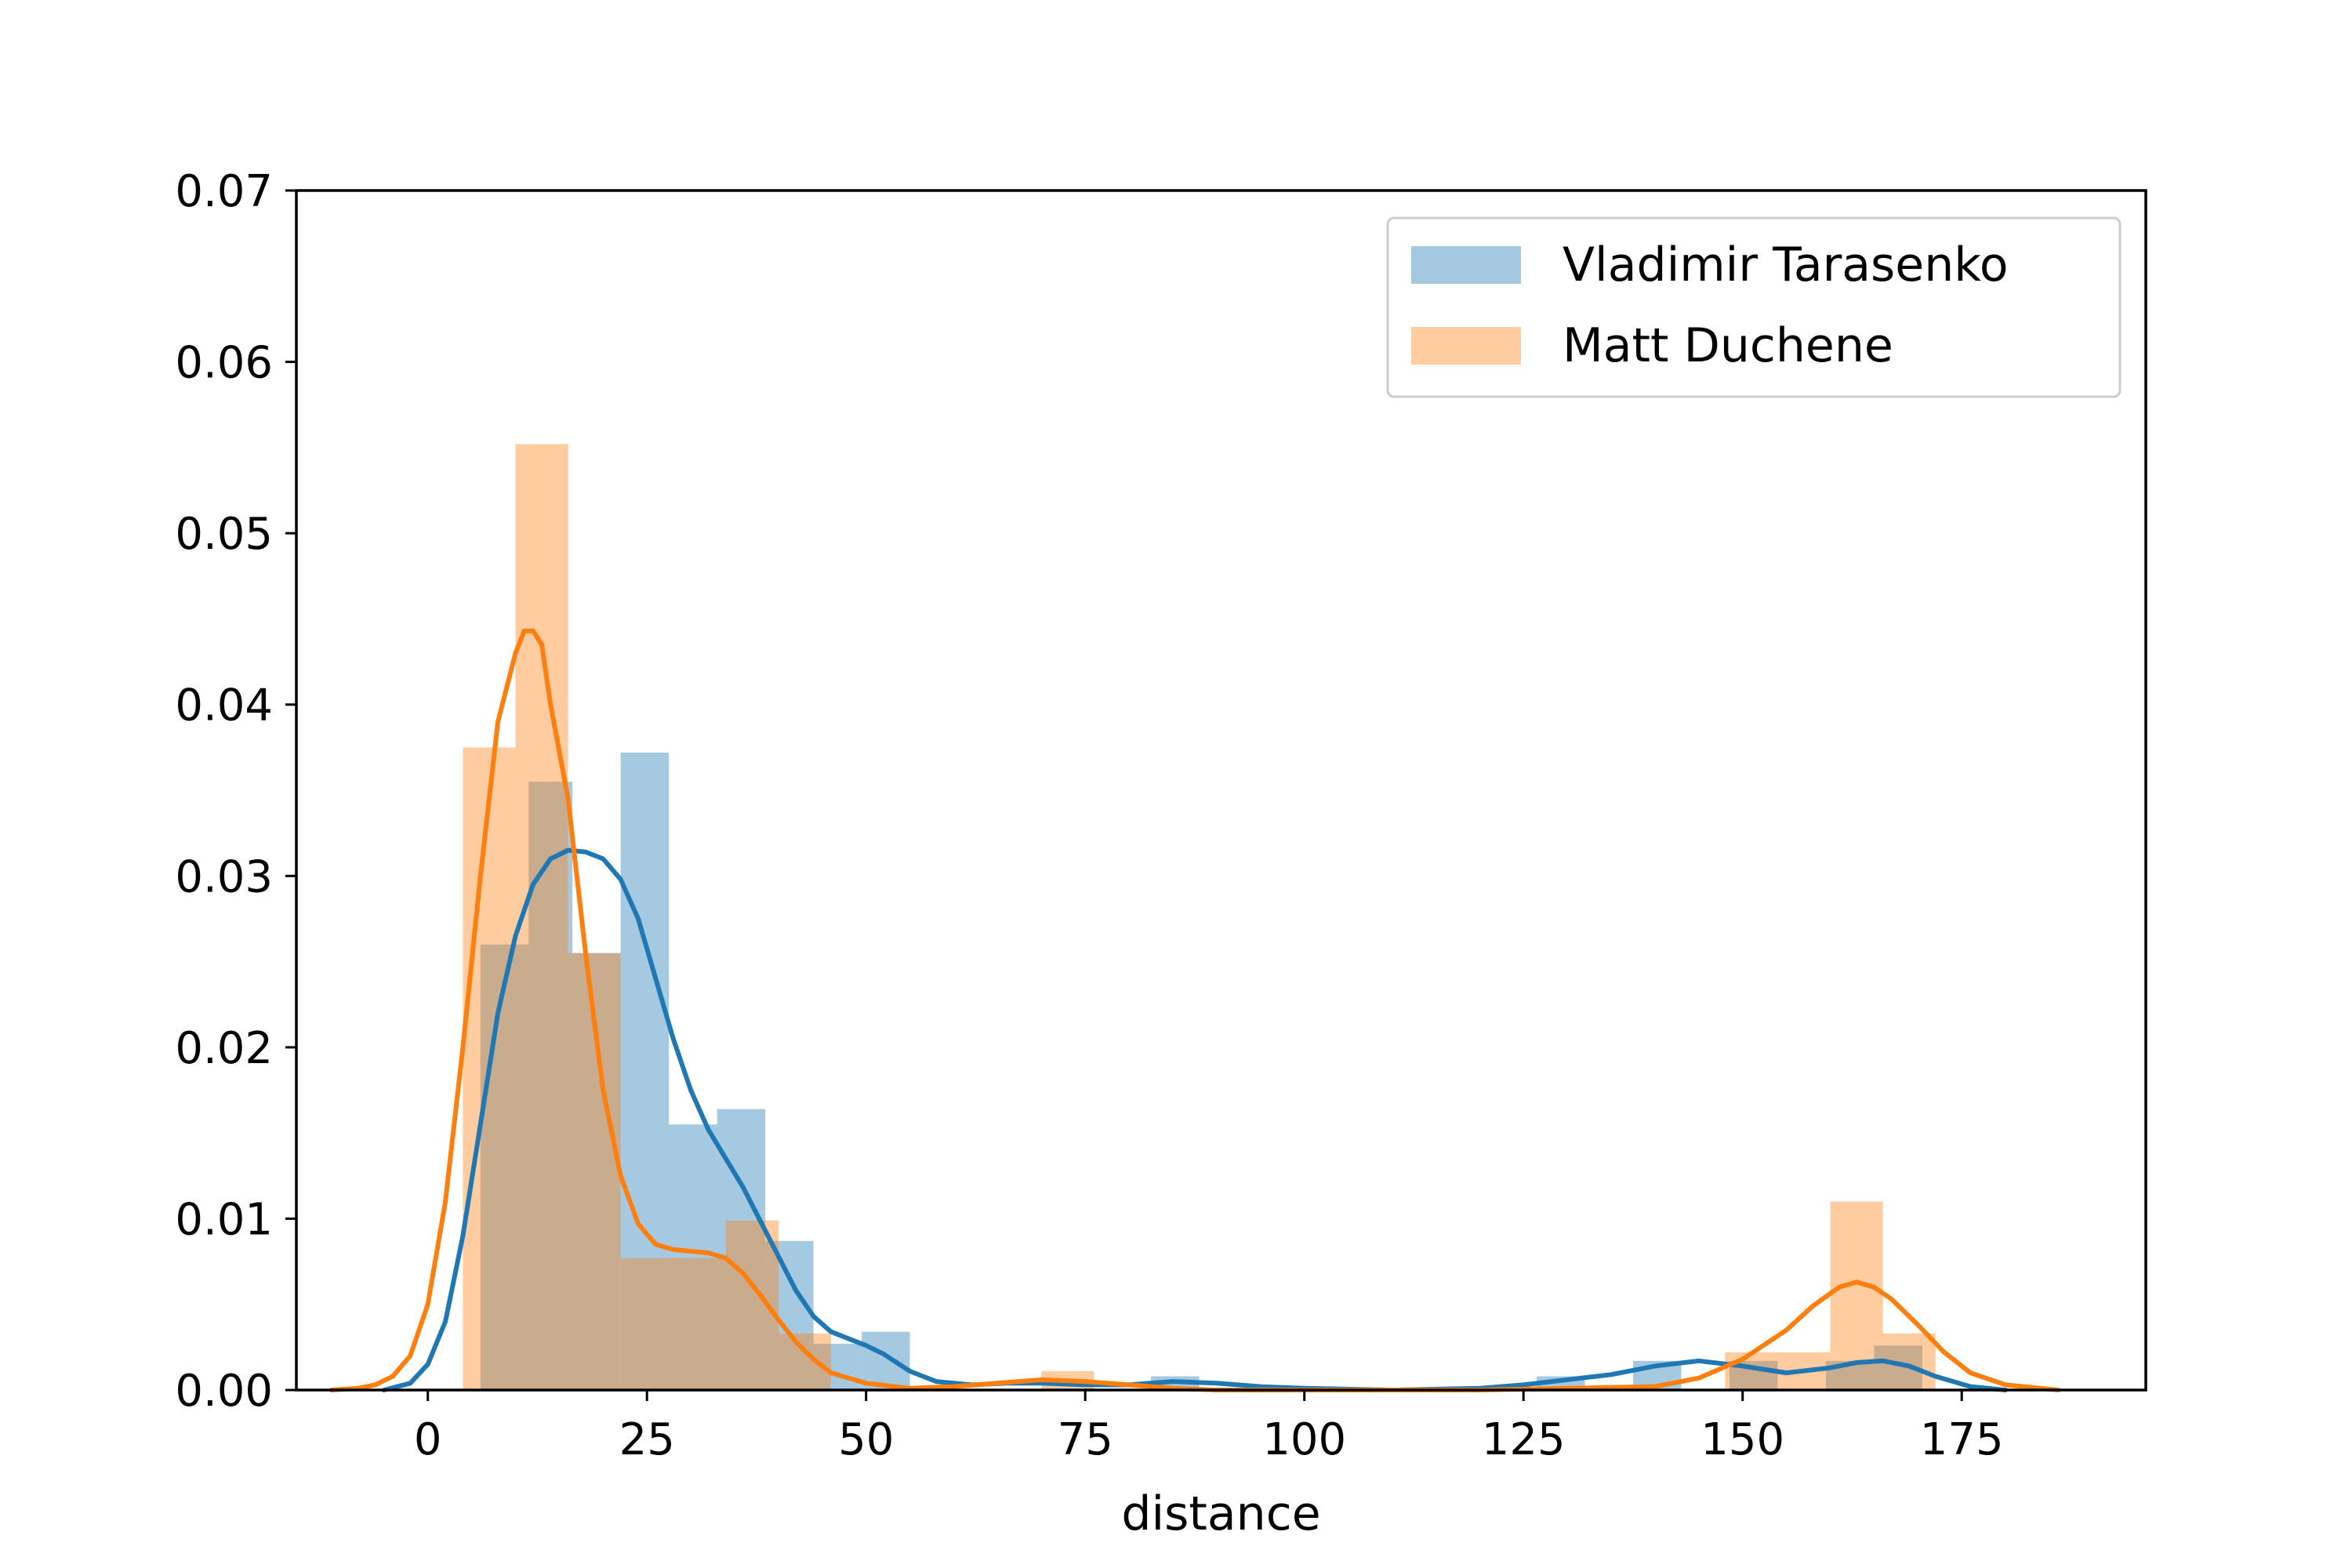  I want to click on y-tick-label: 0.03, so click(224, 877).